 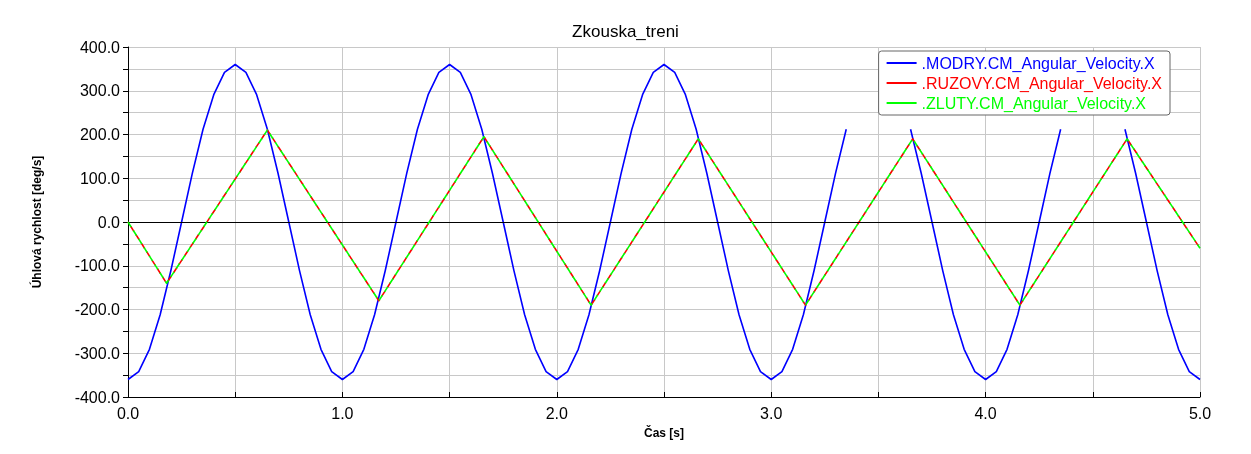 I want to click on x-tick-label: 5.0, so click(x=1200, y=413).